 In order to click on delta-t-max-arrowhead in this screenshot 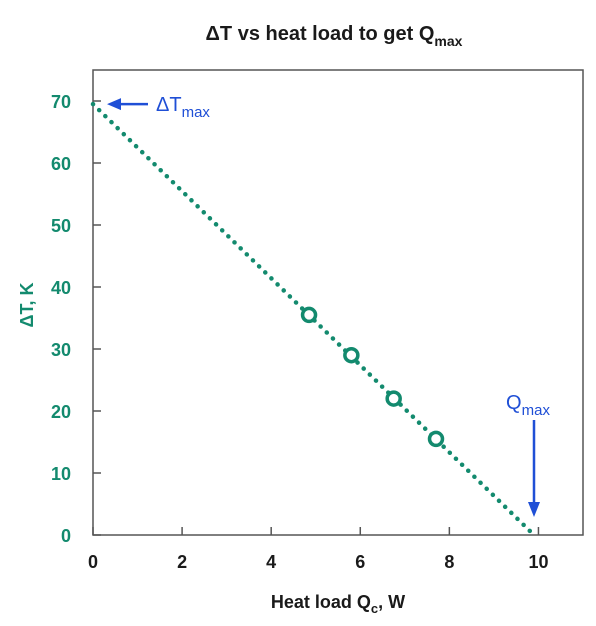, I will do `click(114, 104)`.